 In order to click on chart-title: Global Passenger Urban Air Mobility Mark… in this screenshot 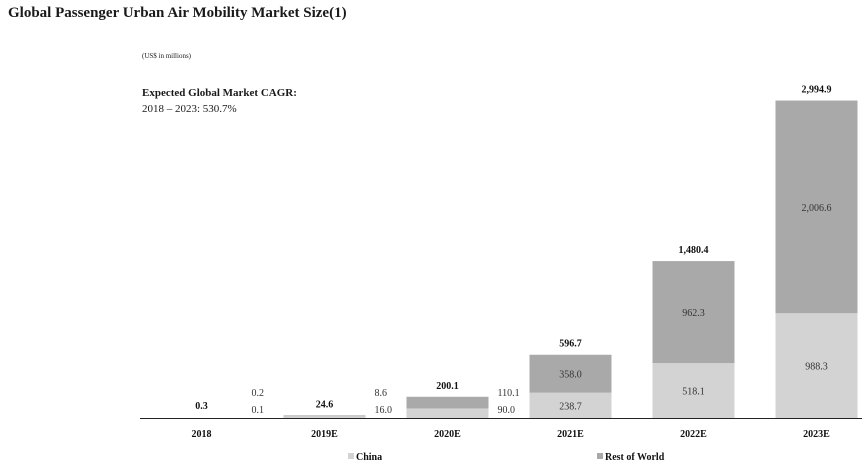, I will do `click(177, 13)`.